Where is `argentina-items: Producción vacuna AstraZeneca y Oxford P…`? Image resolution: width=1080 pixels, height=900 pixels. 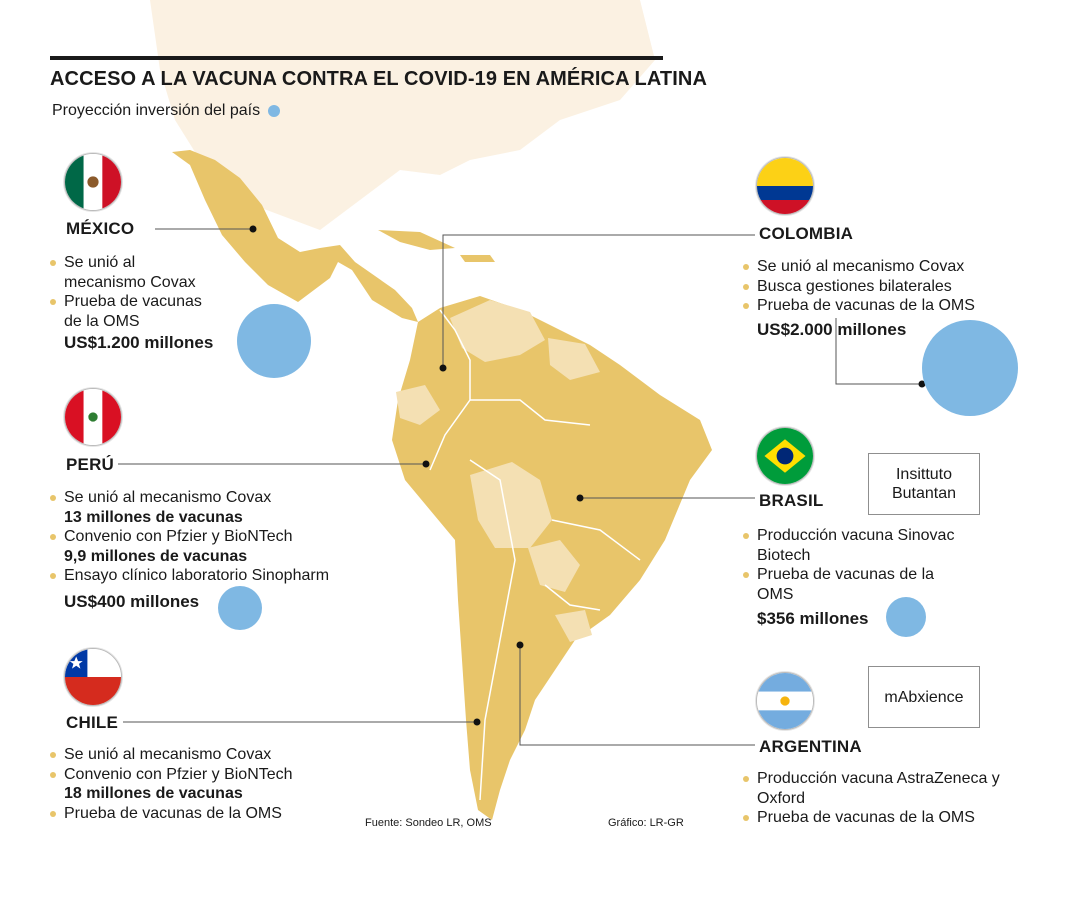 argentina-items: Producción vacuna AstraZeneca y Oxford P… is located at coordinates (893, 798).